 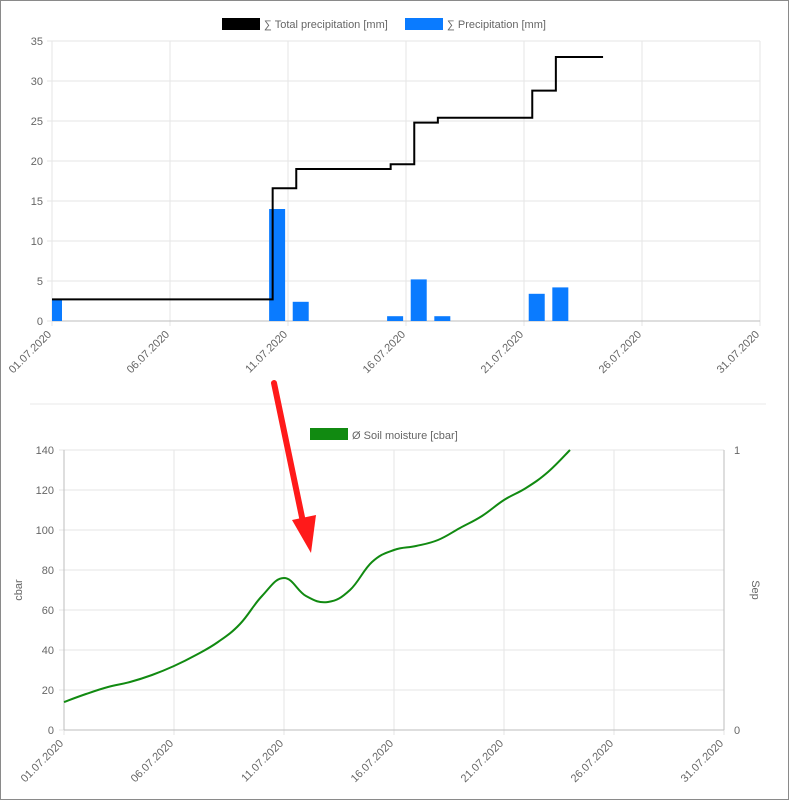 I want to click on y-tick-label: 10, so click(x=37, y=242).